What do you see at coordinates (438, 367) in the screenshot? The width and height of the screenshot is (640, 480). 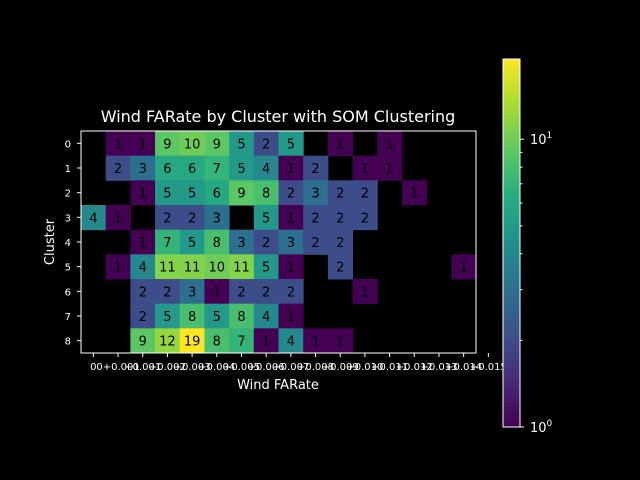 I see `x-tick-label: +0.013` at bounding box center [438, 367].